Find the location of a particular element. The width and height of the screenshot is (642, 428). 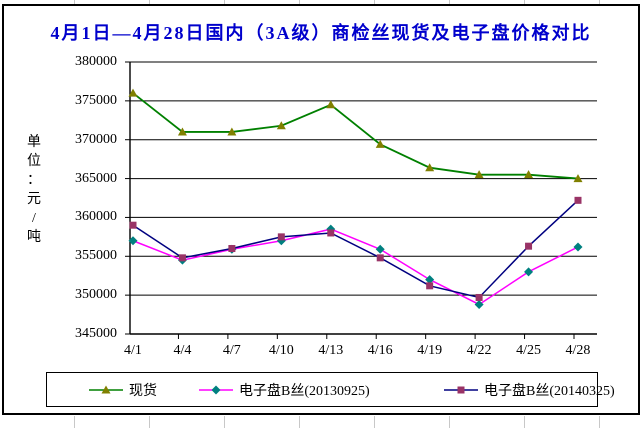

x-tick-label-4/10: 4/10 is located at coordinates (281, 350).